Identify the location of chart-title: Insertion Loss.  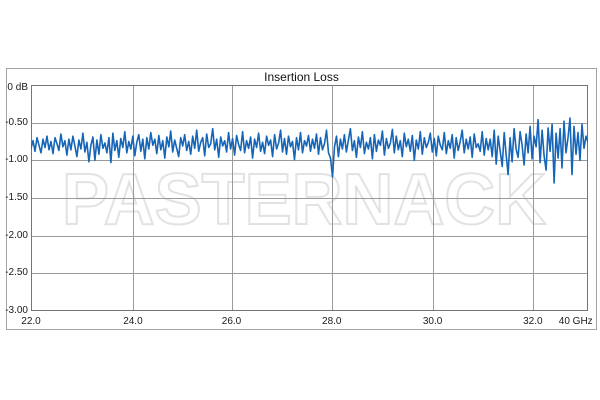
(301, 77).